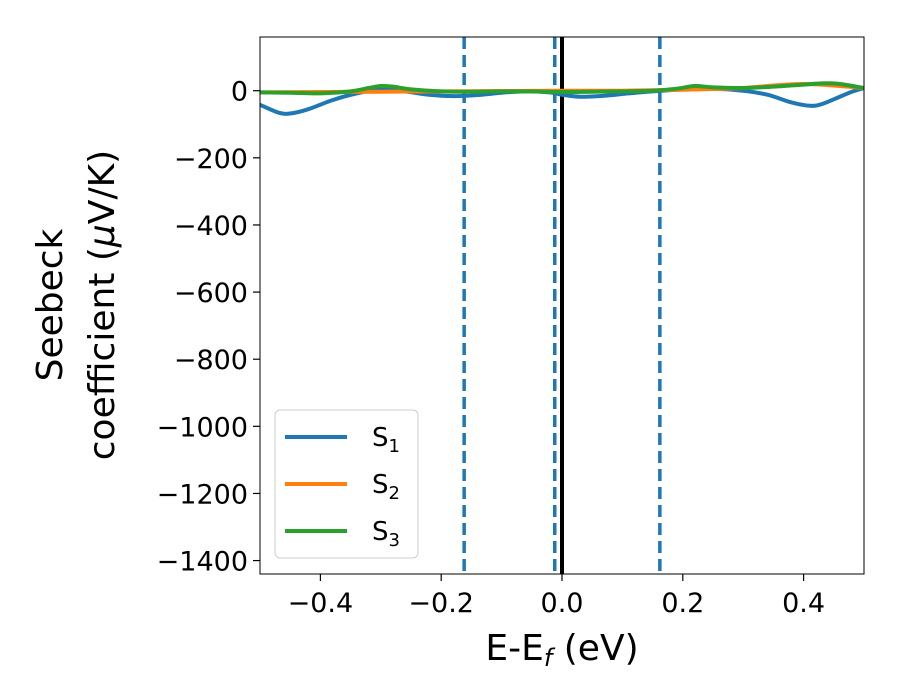 This screenshot has height=700, width=900. What do you see at coordinates (346, 484) in the screenshot?
I see `legend: S1 S2 S3` at bounding box center [346, 484].